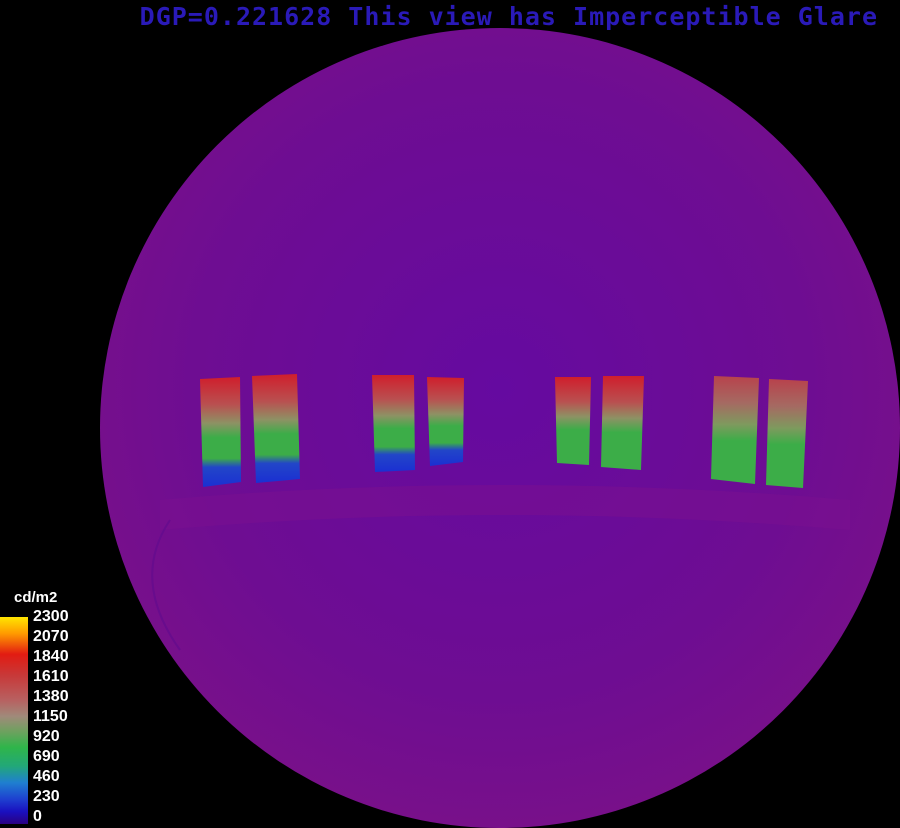 The image size is (900, 828). What do you see at coordinates (46, 796) in the screenshot?
I see `legend-tick-label: 230` at bounding box center [46, 796].